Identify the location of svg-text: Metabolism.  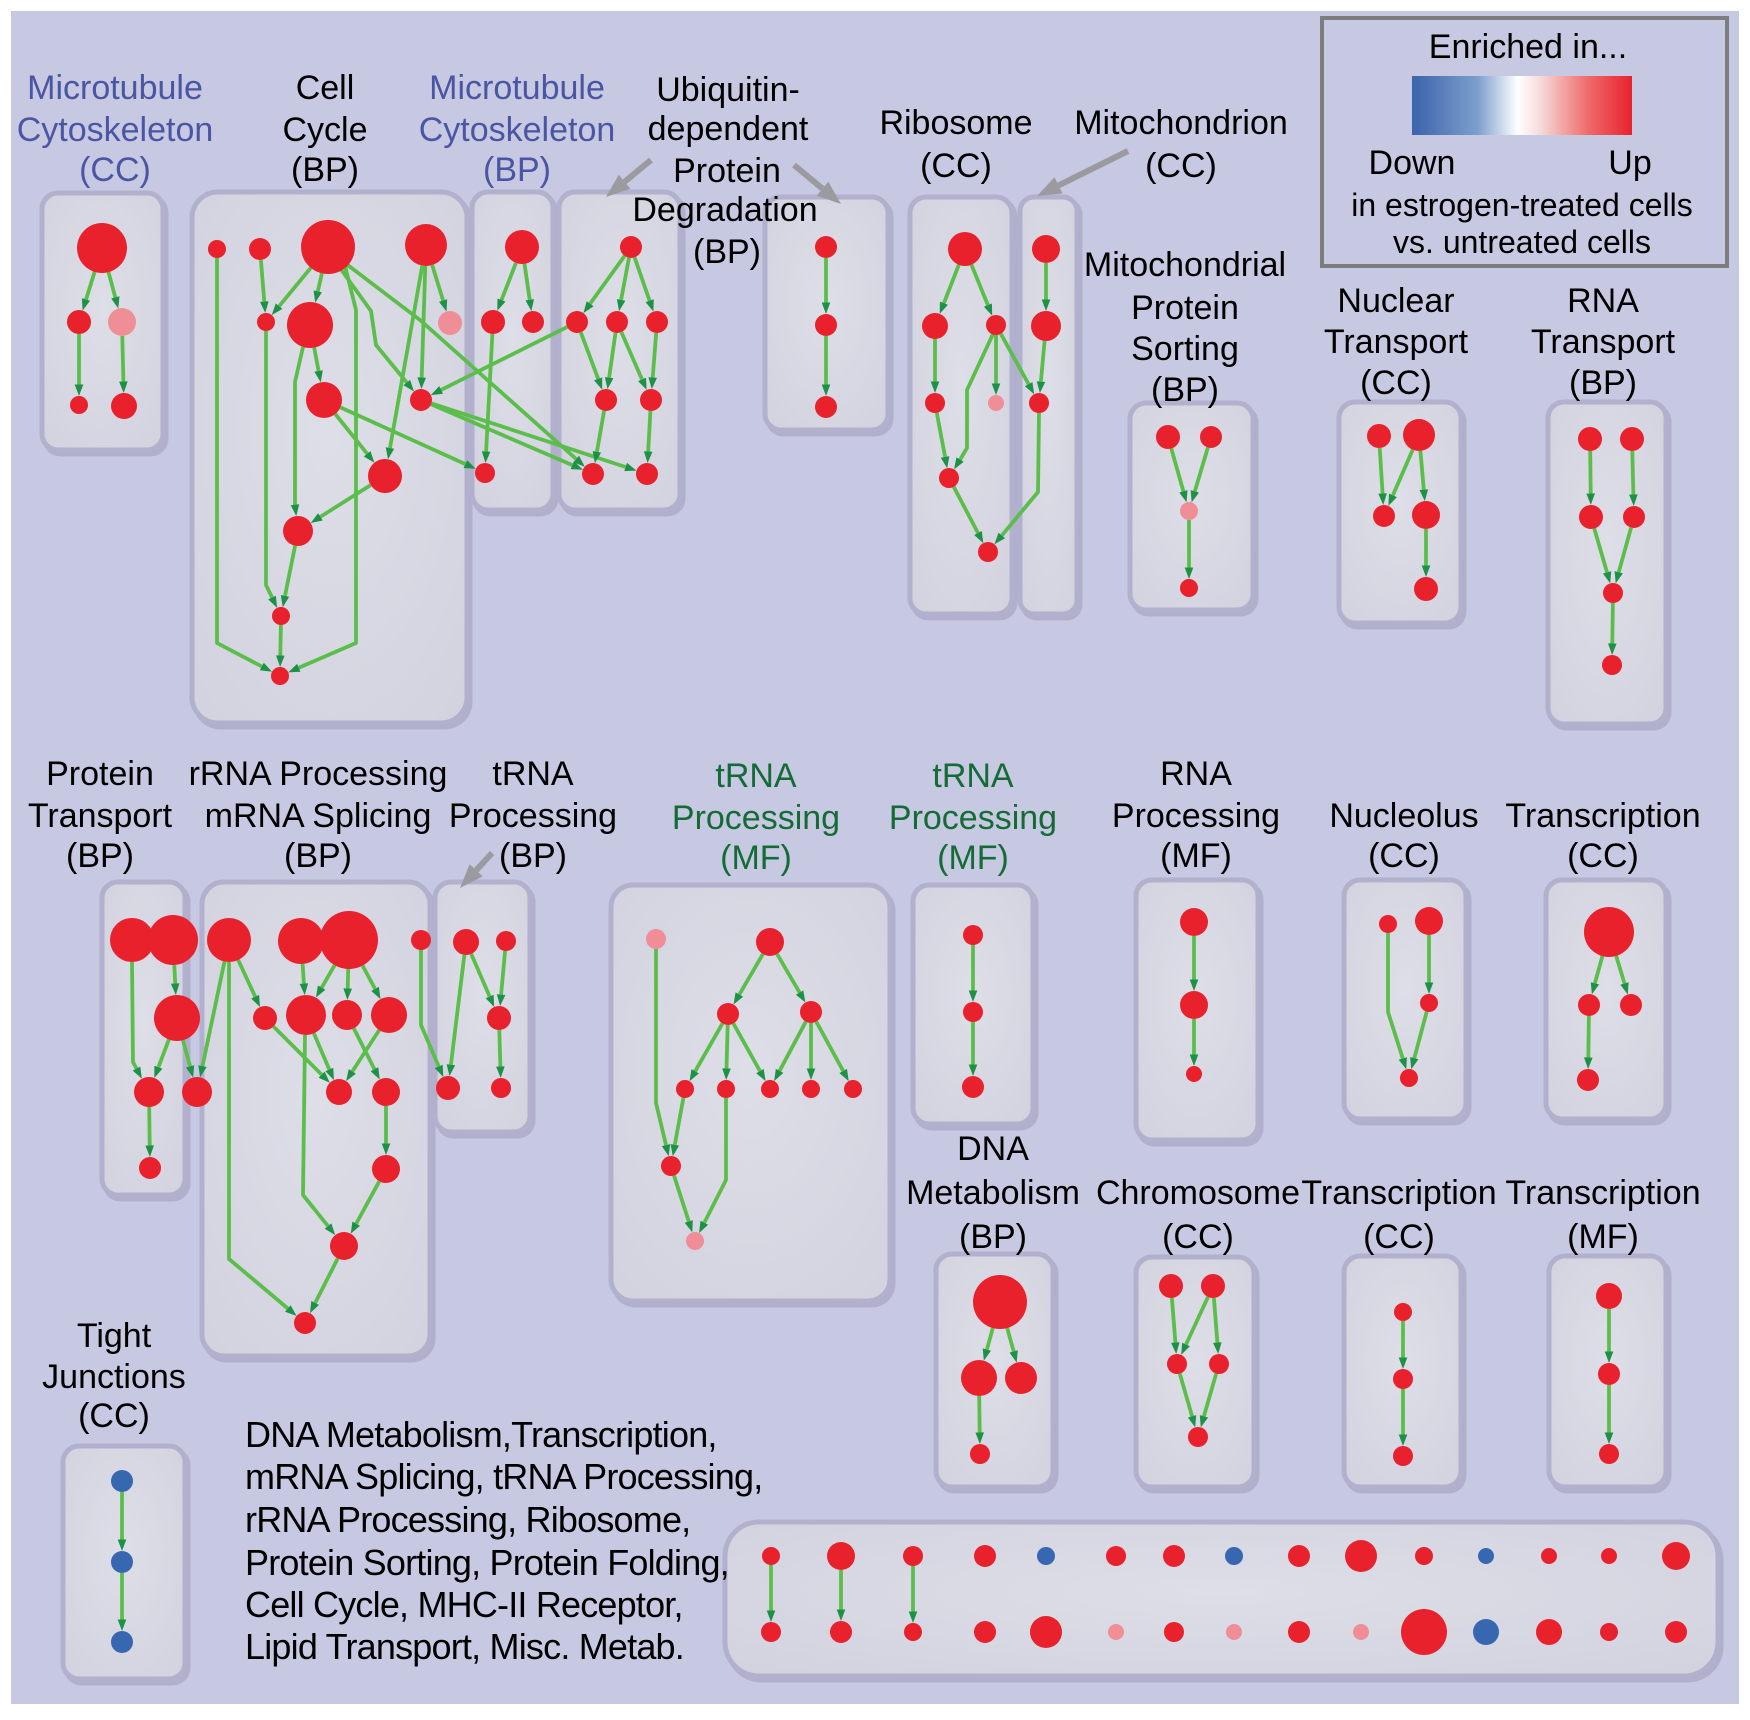
(993, 1193).